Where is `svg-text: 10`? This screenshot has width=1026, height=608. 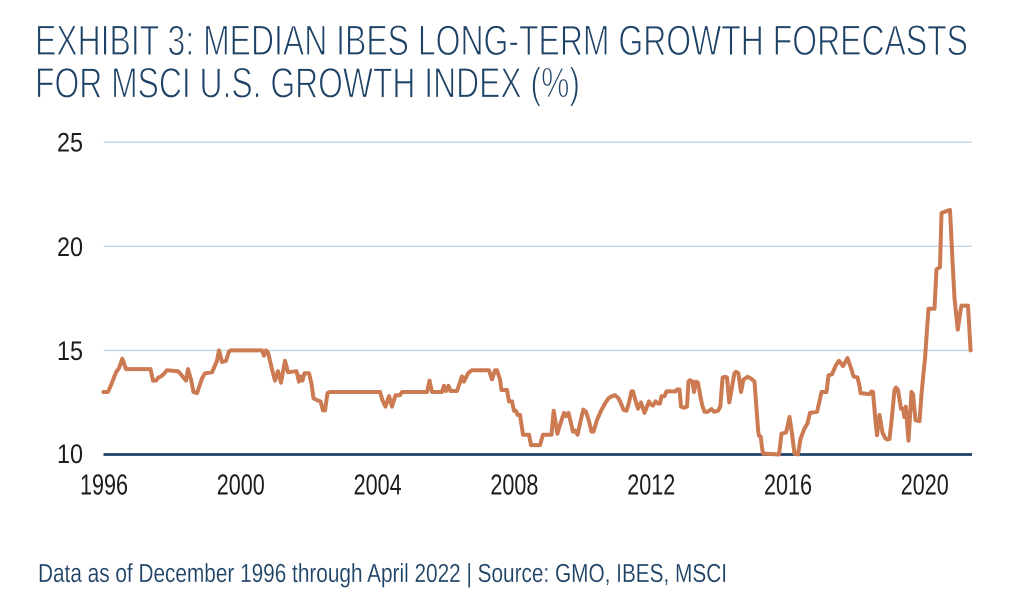
svg-text: 10 is located at coordinates (70, 454).